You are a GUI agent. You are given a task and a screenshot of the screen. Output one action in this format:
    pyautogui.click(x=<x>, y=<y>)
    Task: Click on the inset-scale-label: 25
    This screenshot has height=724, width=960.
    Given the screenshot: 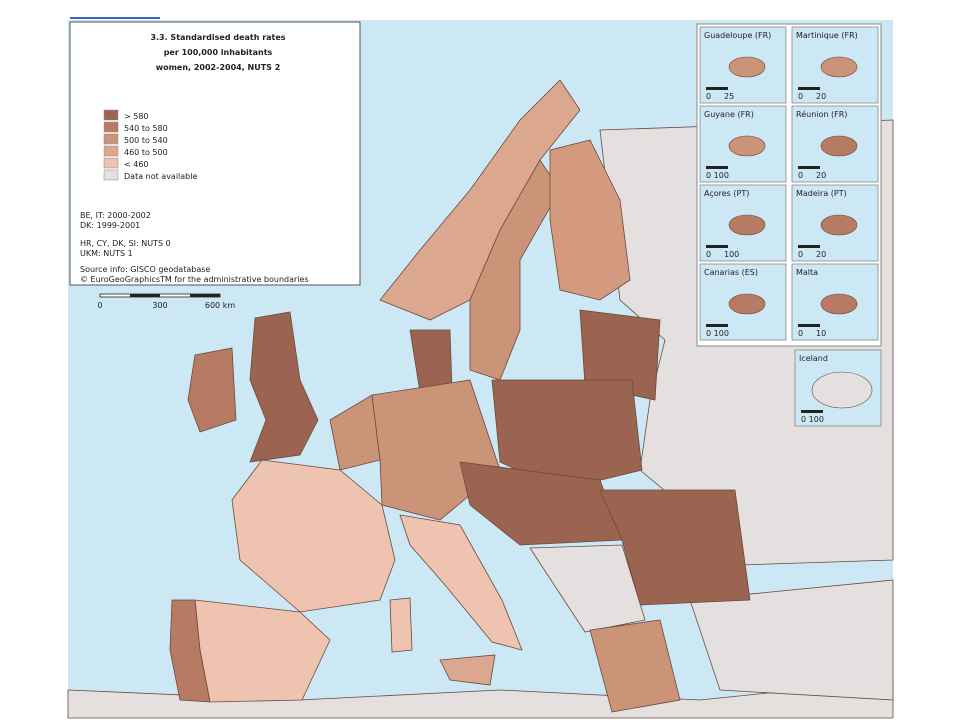 What is the action you would take?
    pyautogui.click(x=729, y=96)
    